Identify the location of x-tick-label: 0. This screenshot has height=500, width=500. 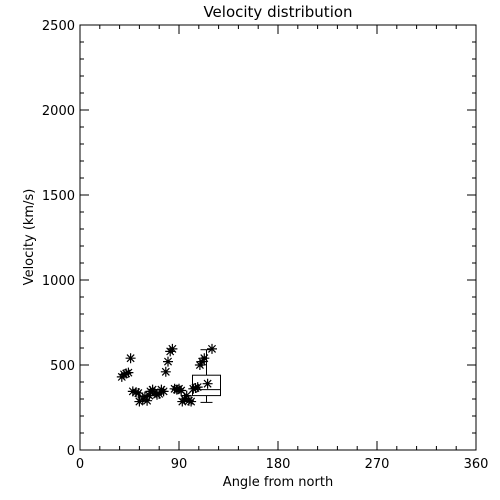
(80, 464).